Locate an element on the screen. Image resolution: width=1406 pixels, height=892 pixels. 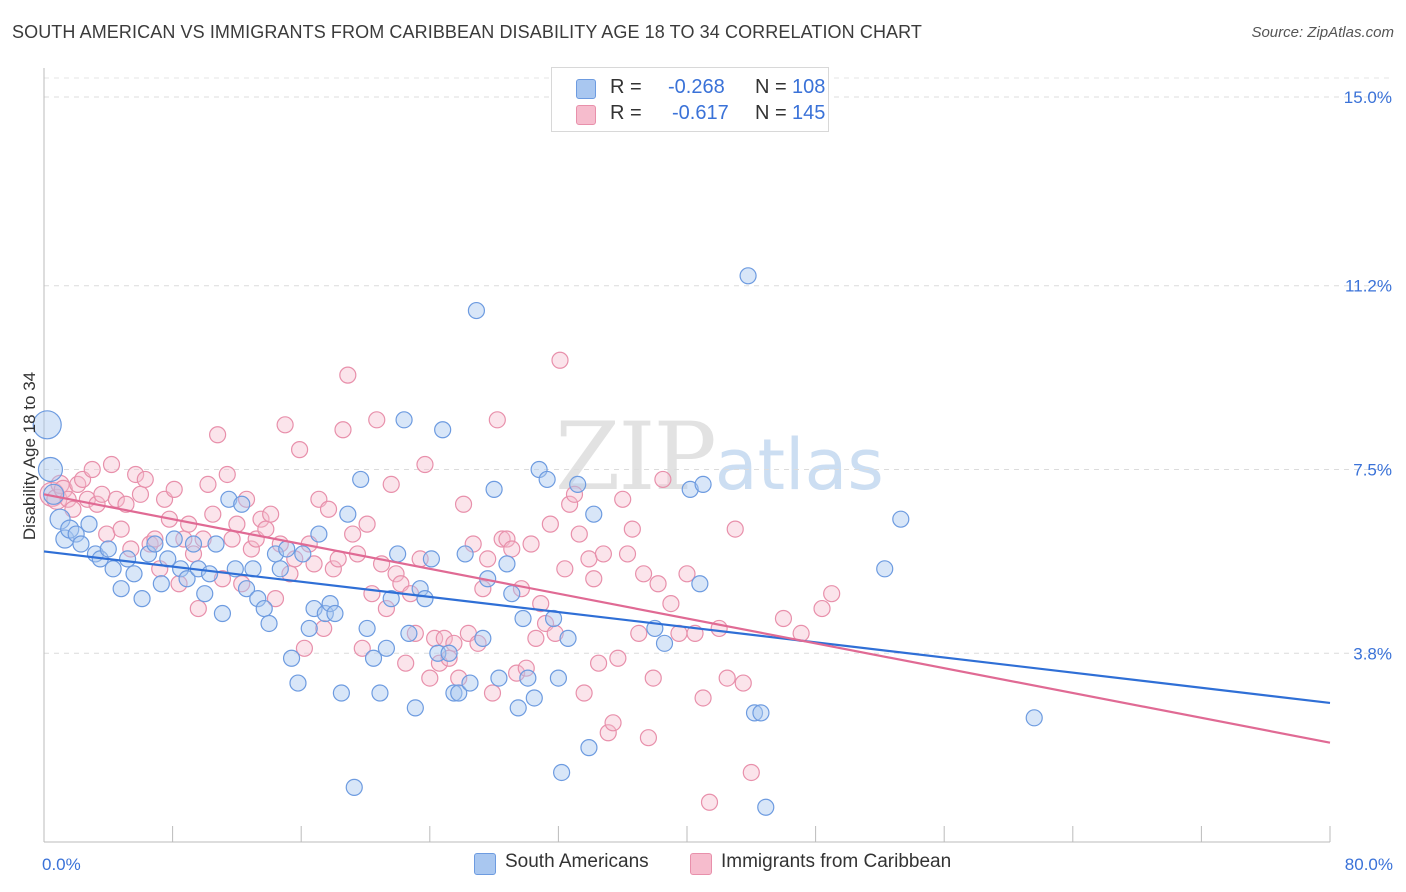
correlation-legend: R = -0.268 N = 108 R = -0.617 N = 145 is located at coordinates (690, 99).